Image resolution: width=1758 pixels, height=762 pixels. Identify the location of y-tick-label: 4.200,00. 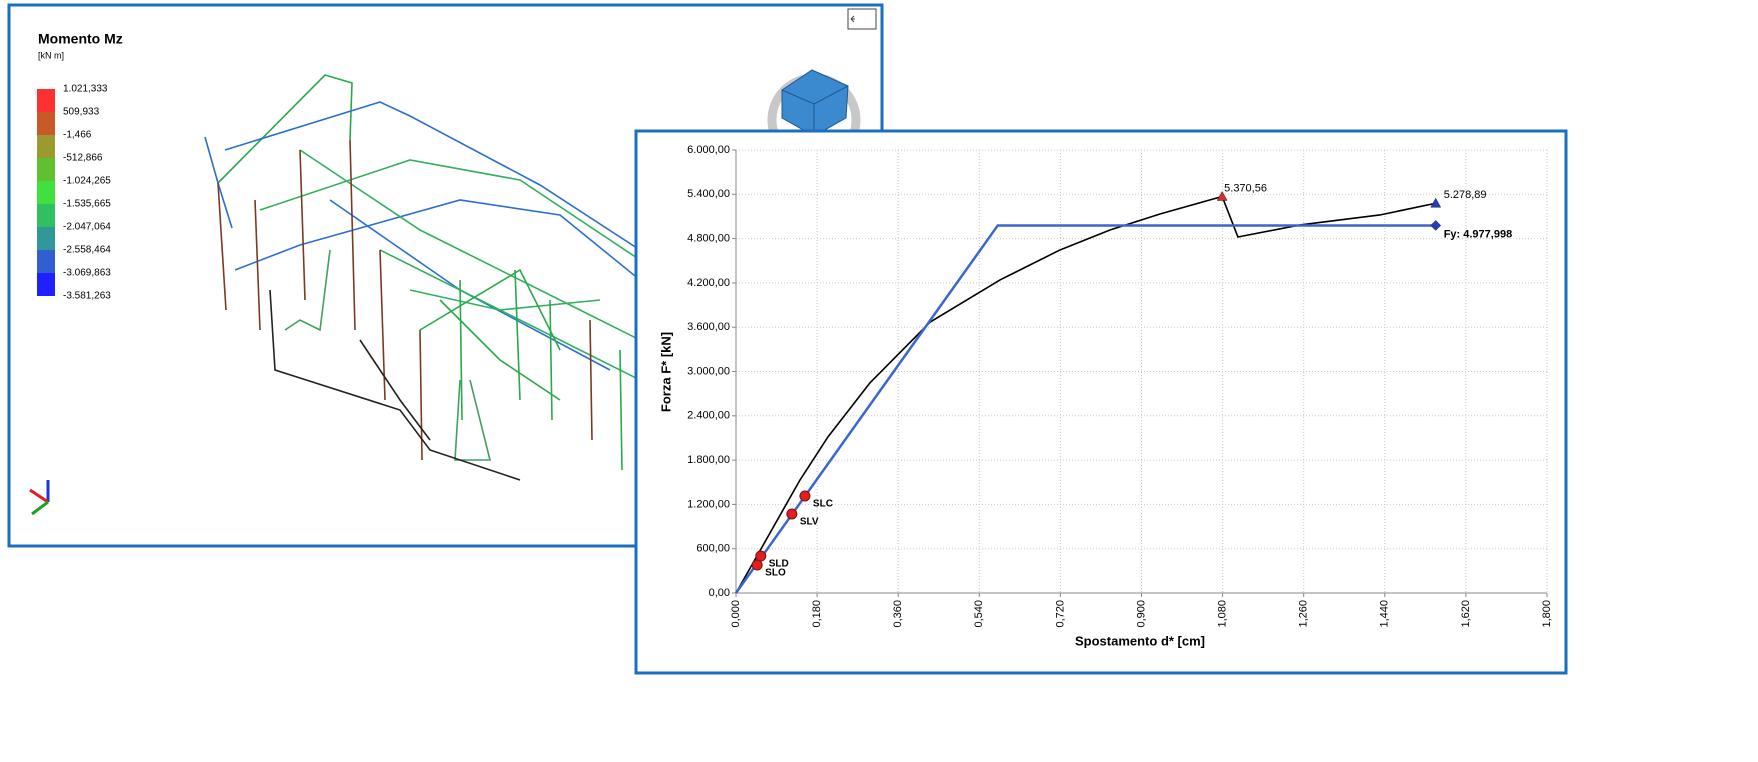
(708, 283).